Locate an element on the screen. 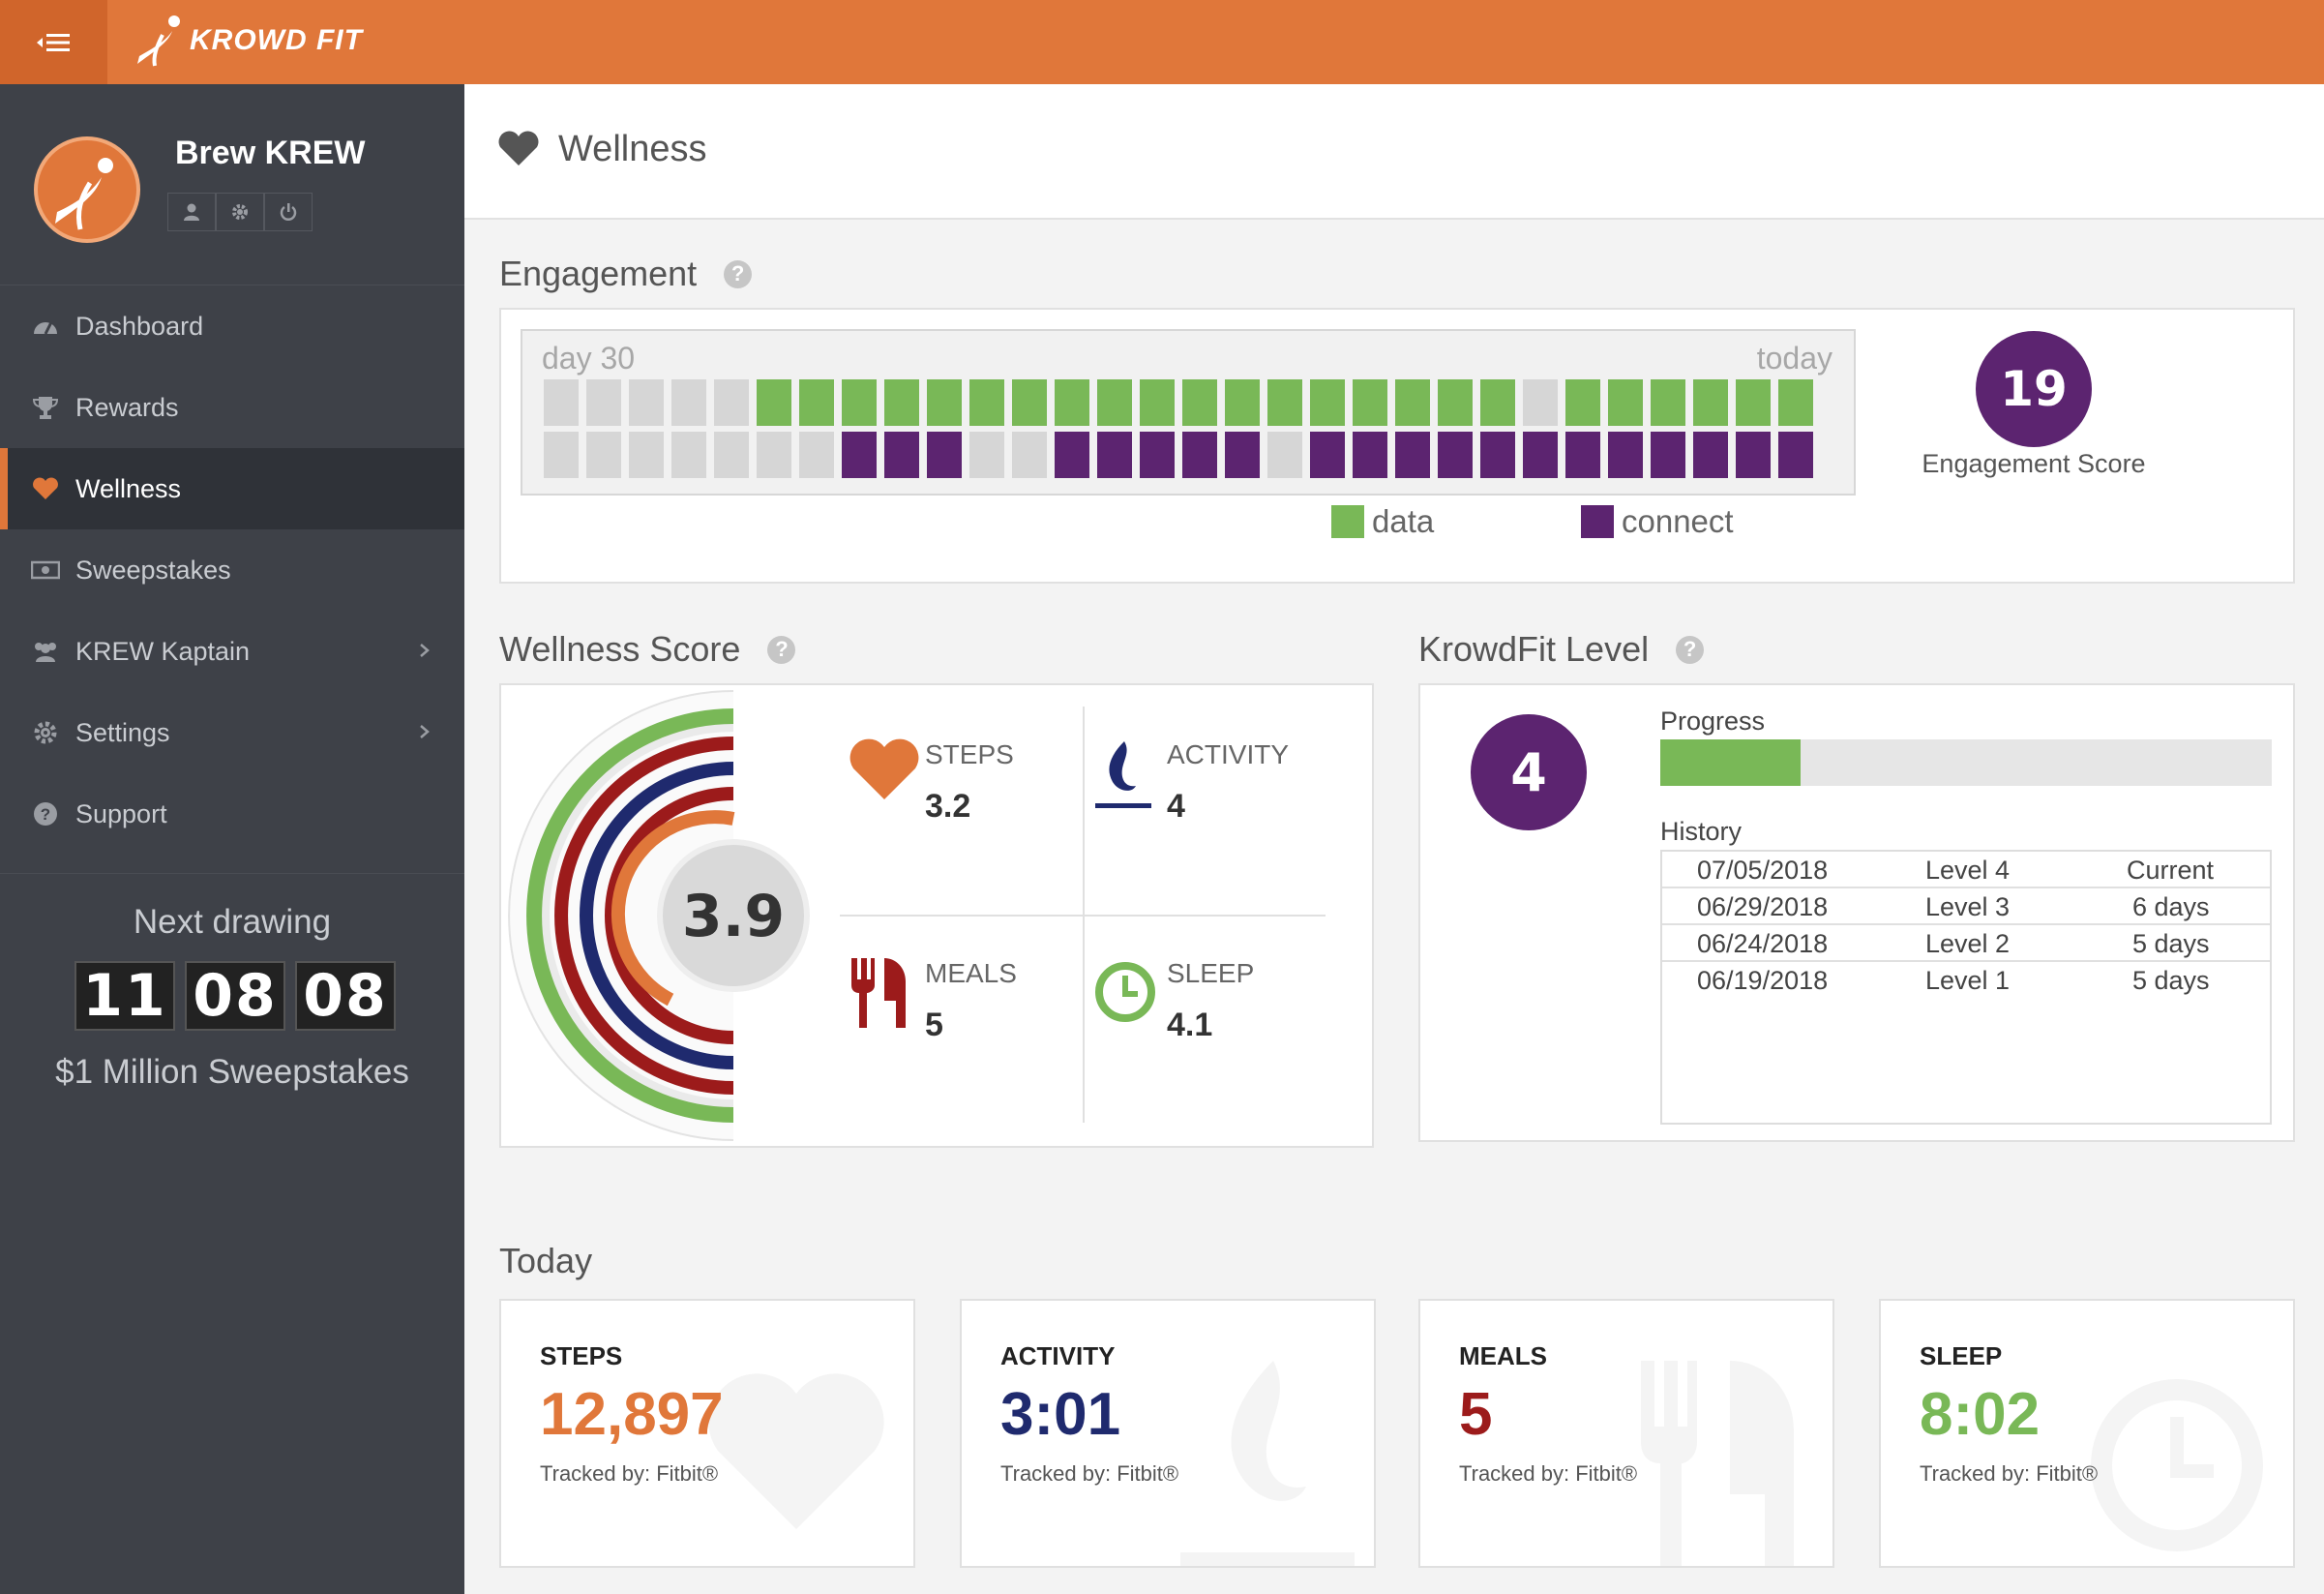 This screenshot has height=1594, width=2324. engagement-section-title: Engagement ? is located at coordinates (626, 274).